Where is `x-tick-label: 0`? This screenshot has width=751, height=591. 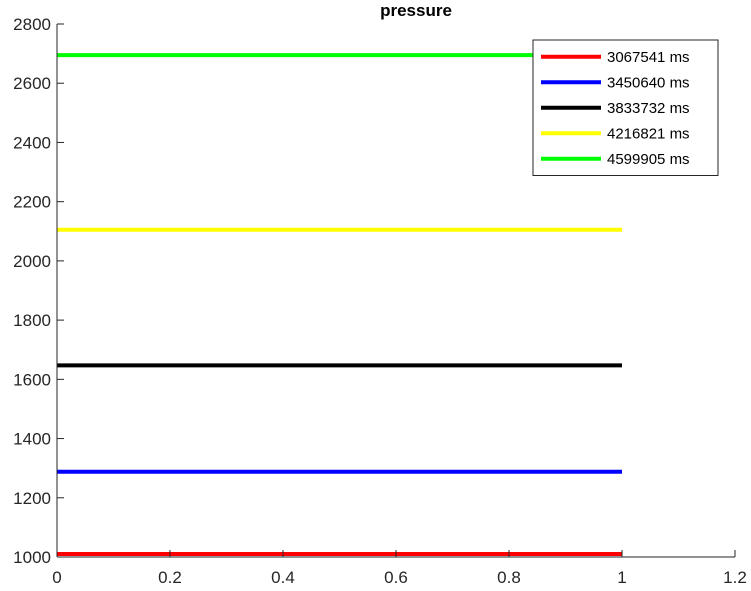 x-tick-label: 0 is located at coordinates (56, 577).